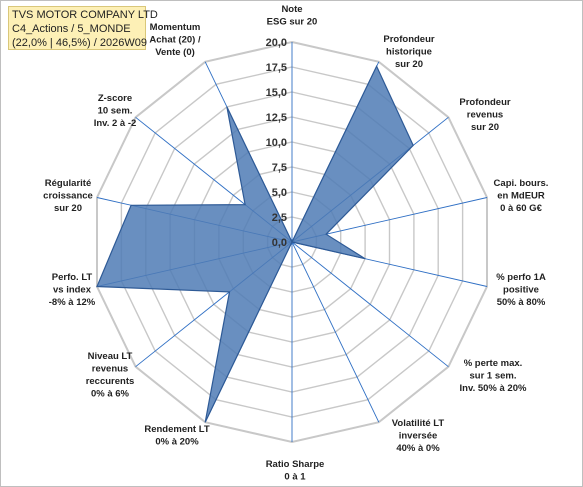 The height and width of the screenshot is (487, 583). I want to click on axis-label: Volatilité LT inversée 40% à 0%, so click(418, 436).